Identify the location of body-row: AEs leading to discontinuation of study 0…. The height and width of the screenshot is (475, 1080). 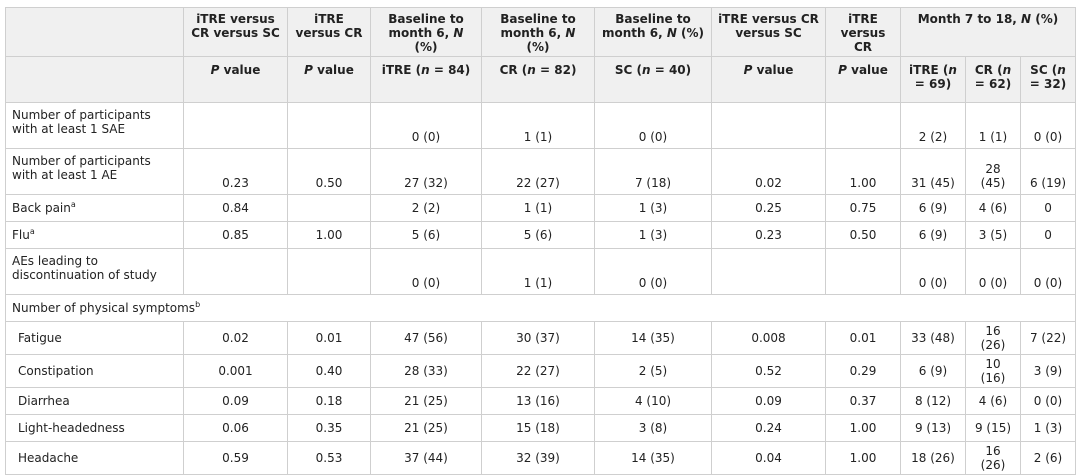
(541, 271).